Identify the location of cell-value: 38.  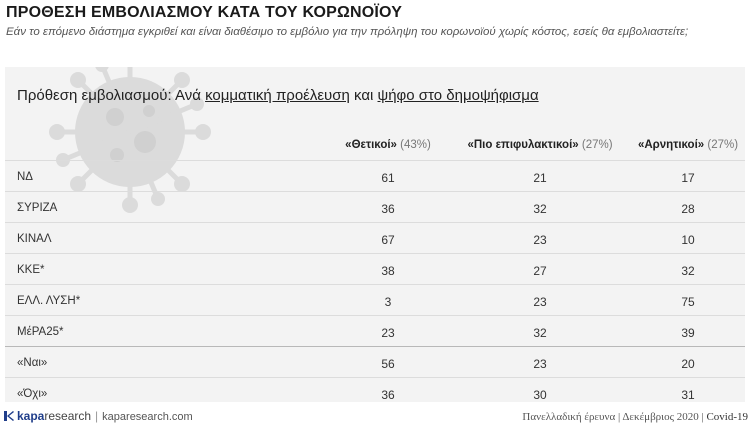
(388, 271).